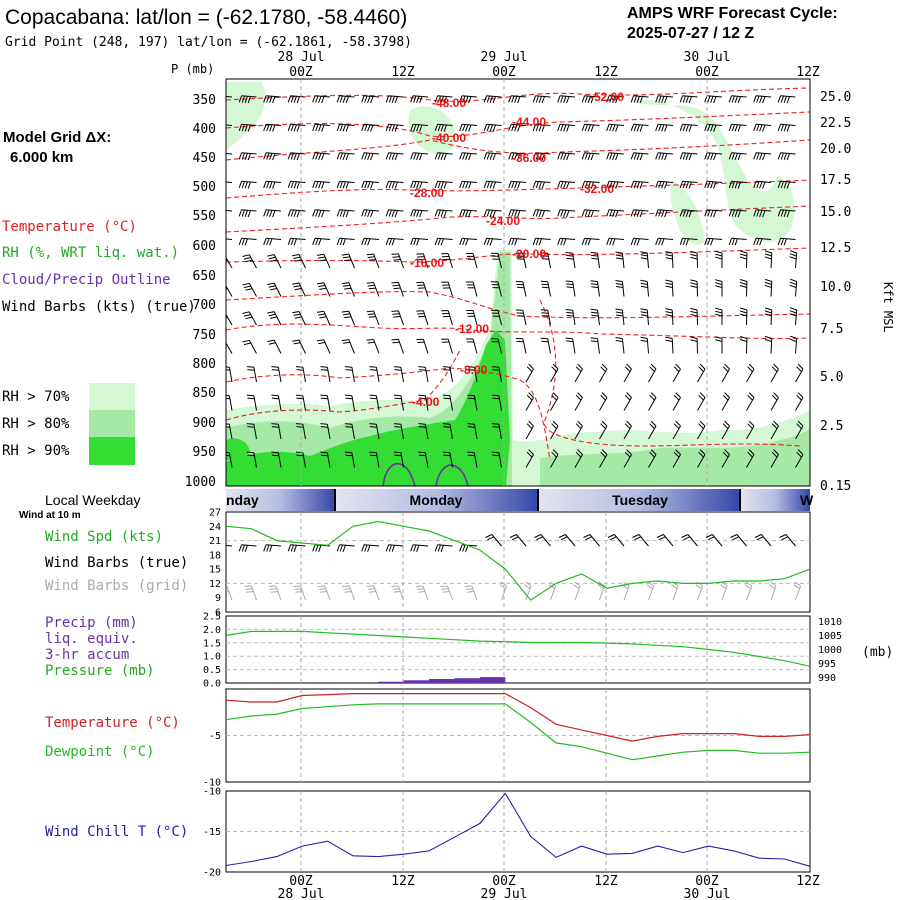 The height and width of the screenshot is (900, 900). Describe the element at coordinates (518, 649) in the screenshot. I see `precip-panel-frame` at that location.